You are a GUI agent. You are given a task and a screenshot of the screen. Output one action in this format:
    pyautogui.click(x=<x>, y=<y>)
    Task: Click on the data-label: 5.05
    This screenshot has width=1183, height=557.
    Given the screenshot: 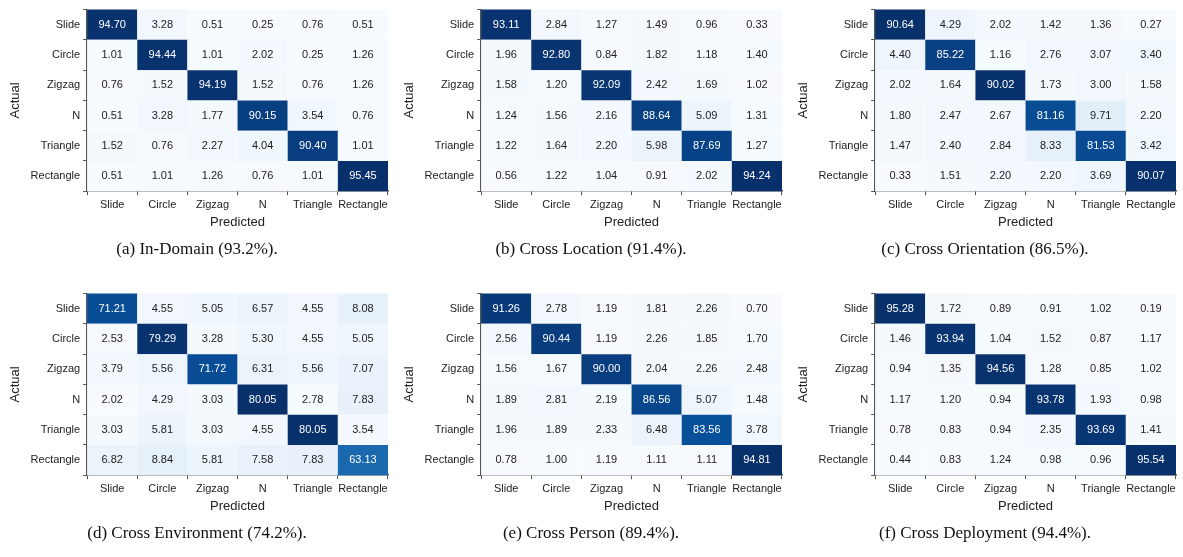 What is the action you would take?
    pyautogui.click(x=212, y=307)
    